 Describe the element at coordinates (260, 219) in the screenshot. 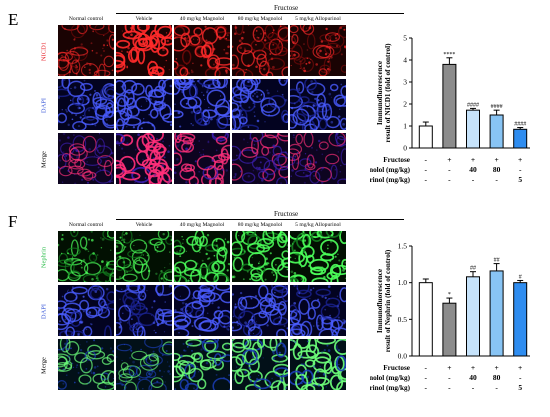

I see `fructose-group-line-f` at that location.